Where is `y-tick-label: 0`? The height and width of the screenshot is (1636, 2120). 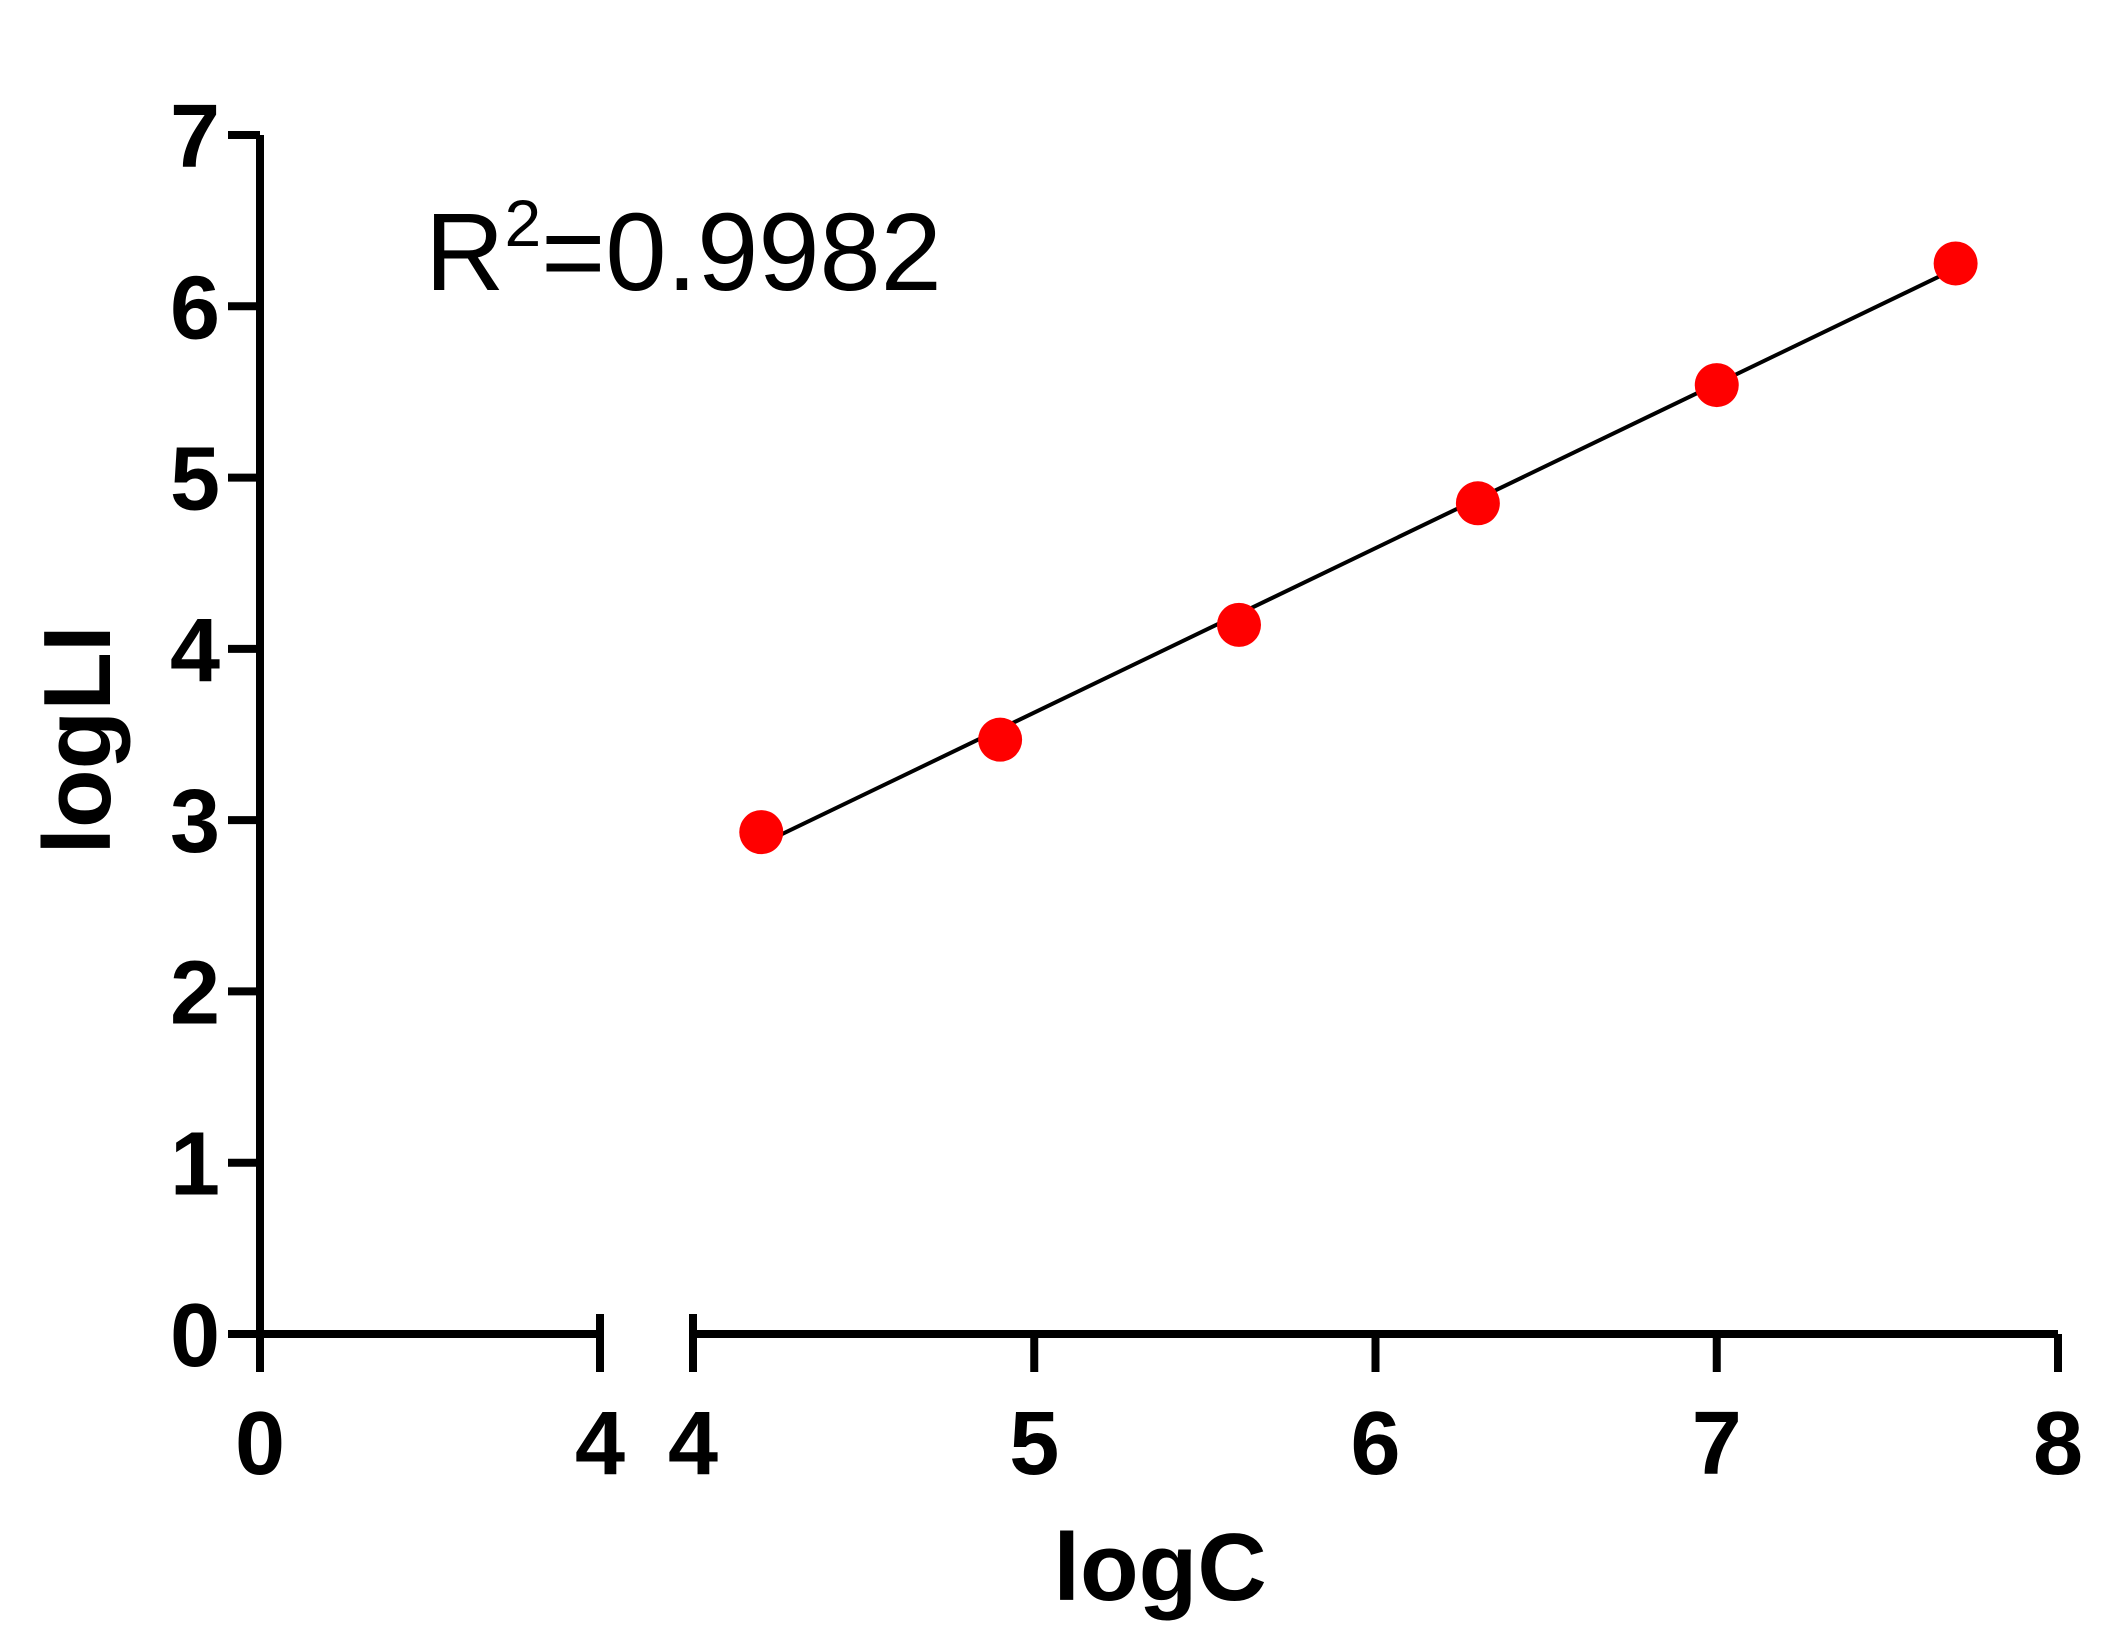
y-tick-label: 0 is located at coordinates (195, 1336).